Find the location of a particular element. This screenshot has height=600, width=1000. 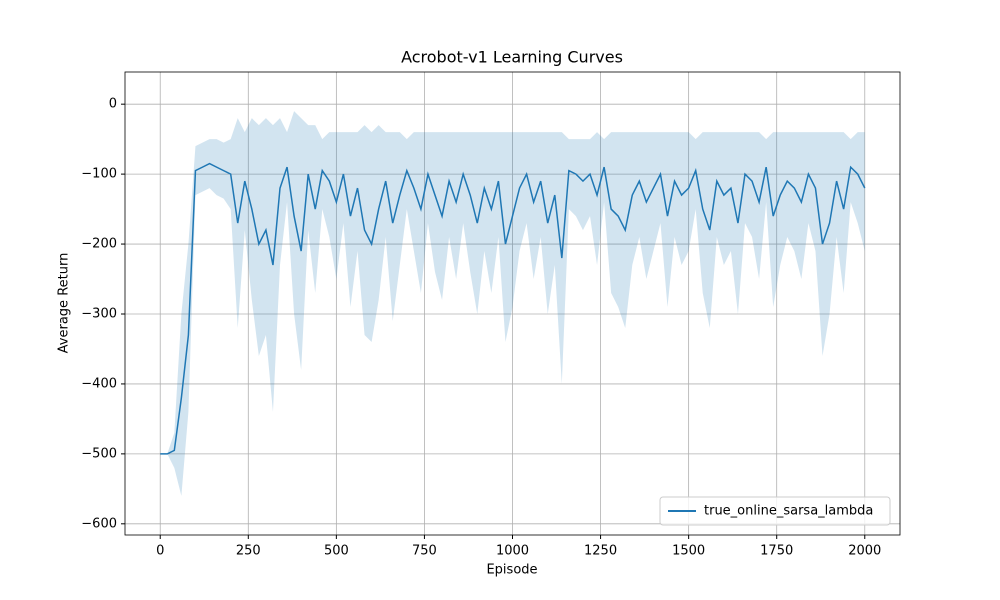

x-tick-label: 0 is located at coordinates (160, 551).